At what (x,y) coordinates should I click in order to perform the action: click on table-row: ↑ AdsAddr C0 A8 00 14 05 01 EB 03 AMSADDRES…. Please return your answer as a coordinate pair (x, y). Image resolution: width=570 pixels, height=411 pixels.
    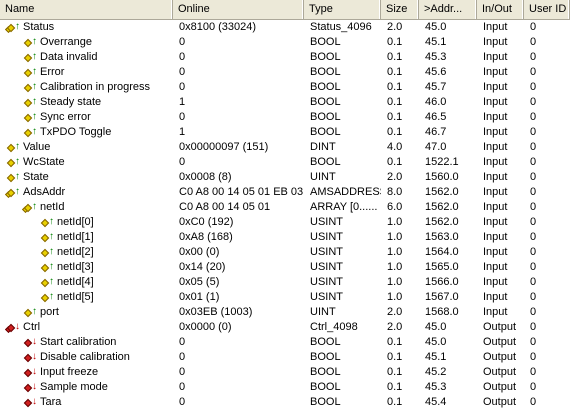
    Looking at the image, I should click on (285, 192).